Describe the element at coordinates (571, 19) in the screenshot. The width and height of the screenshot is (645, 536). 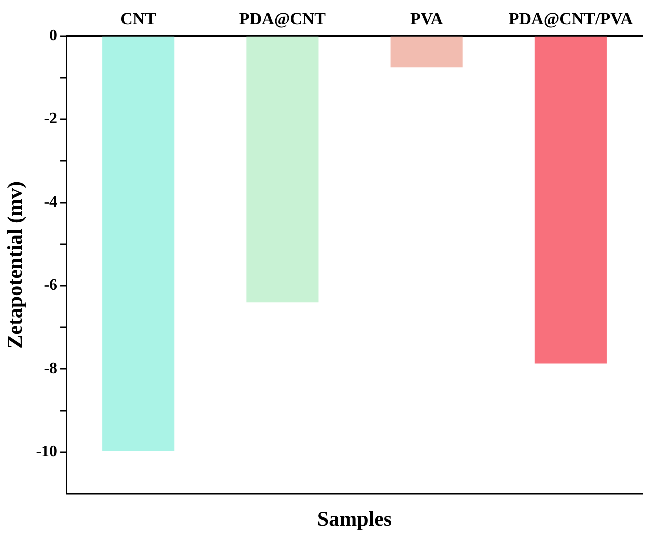
I see `x-tick-label: PDA@CNT/PVA` at that location.